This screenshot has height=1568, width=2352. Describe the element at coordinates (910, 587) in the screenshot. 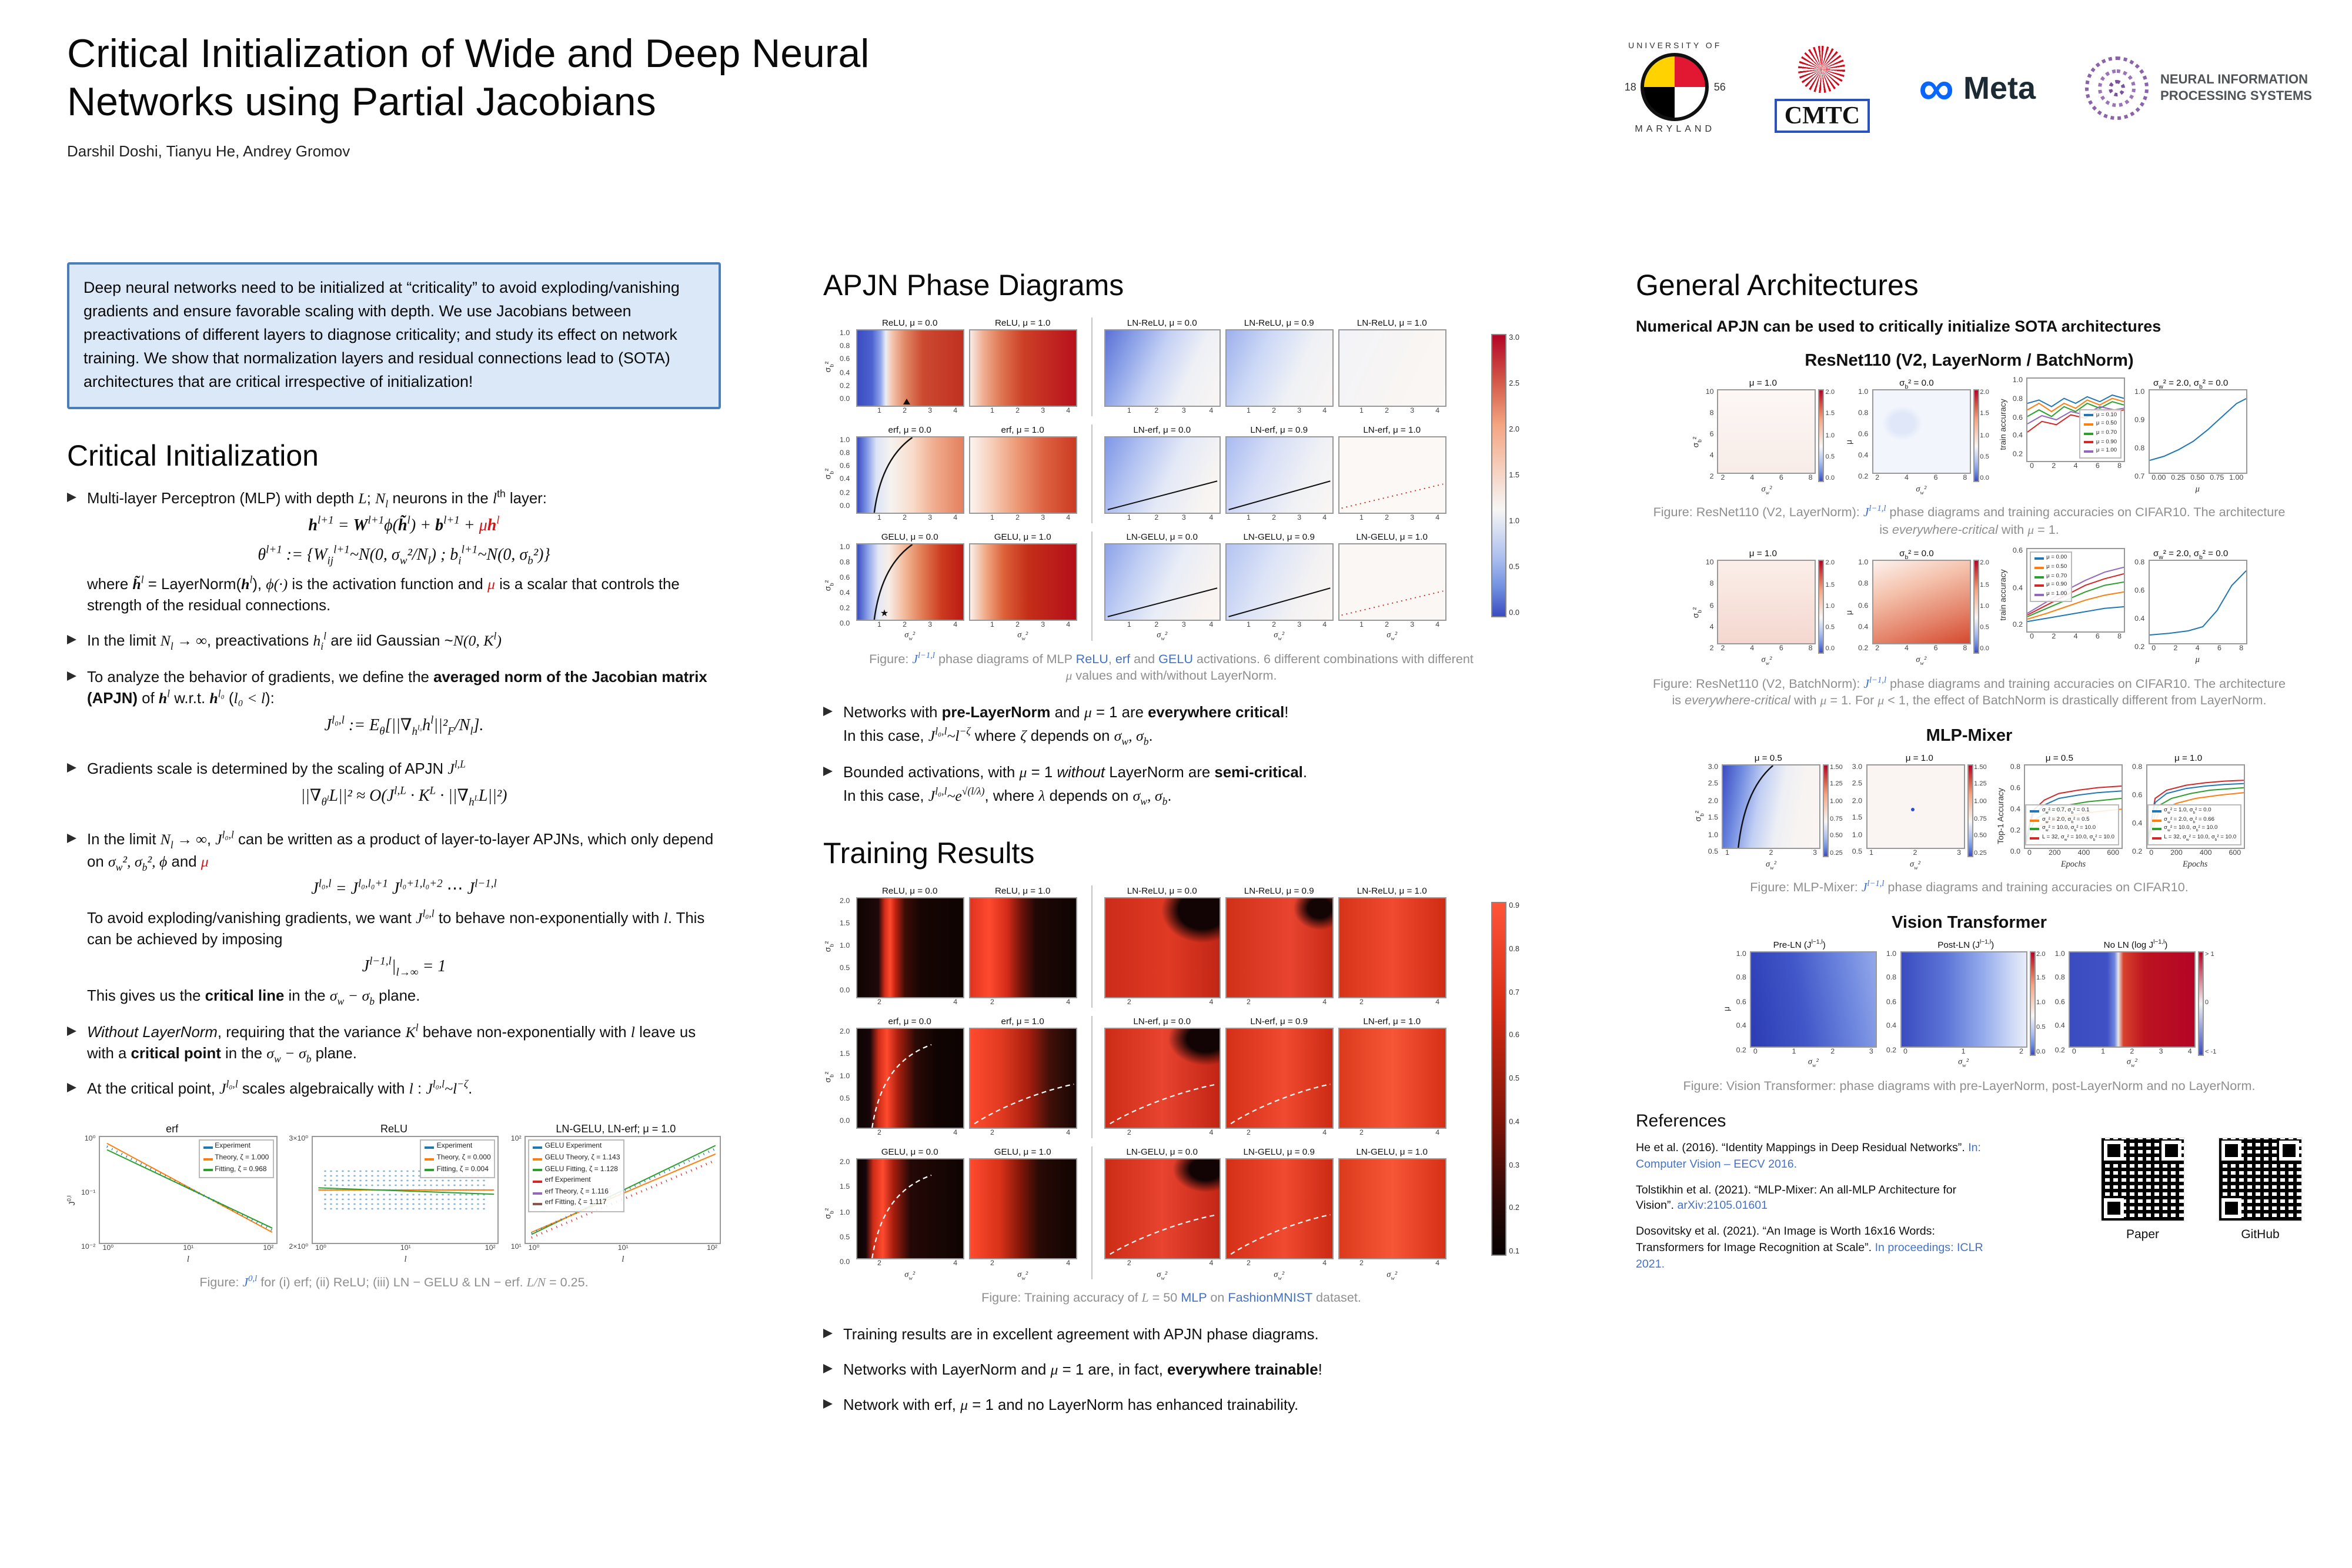

I see `phase-plot: GELU, μ = 0.0 ★ 1 2 3 4 σw²` at that location.